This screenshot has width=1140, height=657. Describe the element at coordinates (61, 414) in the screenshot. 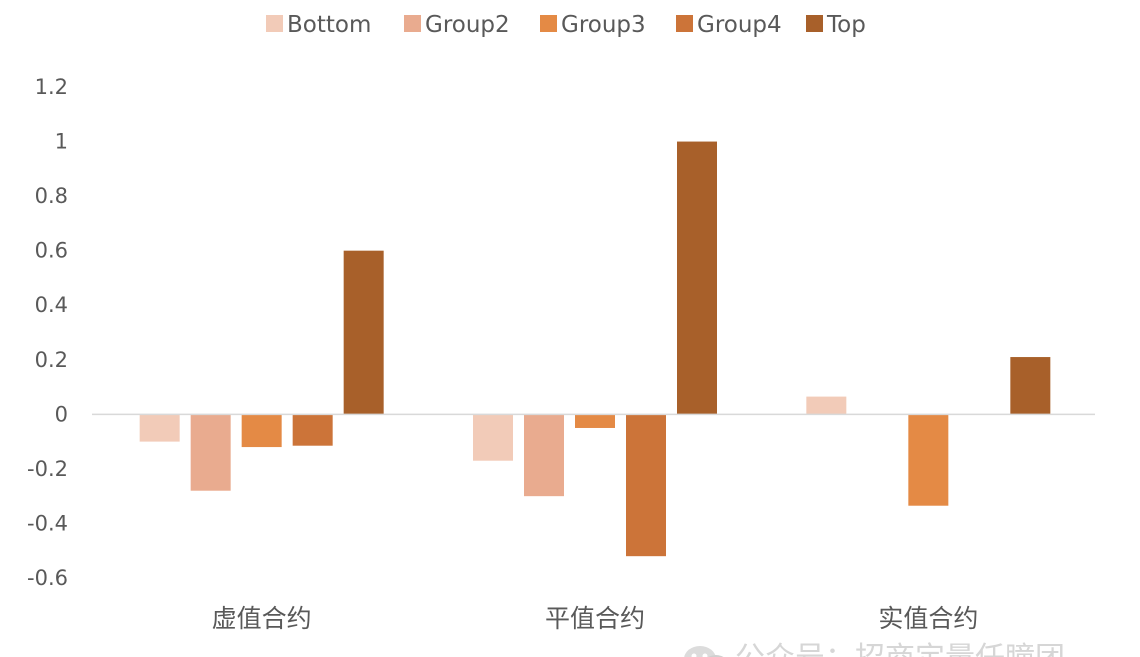

I see `y-tick-label: 0` at that location.